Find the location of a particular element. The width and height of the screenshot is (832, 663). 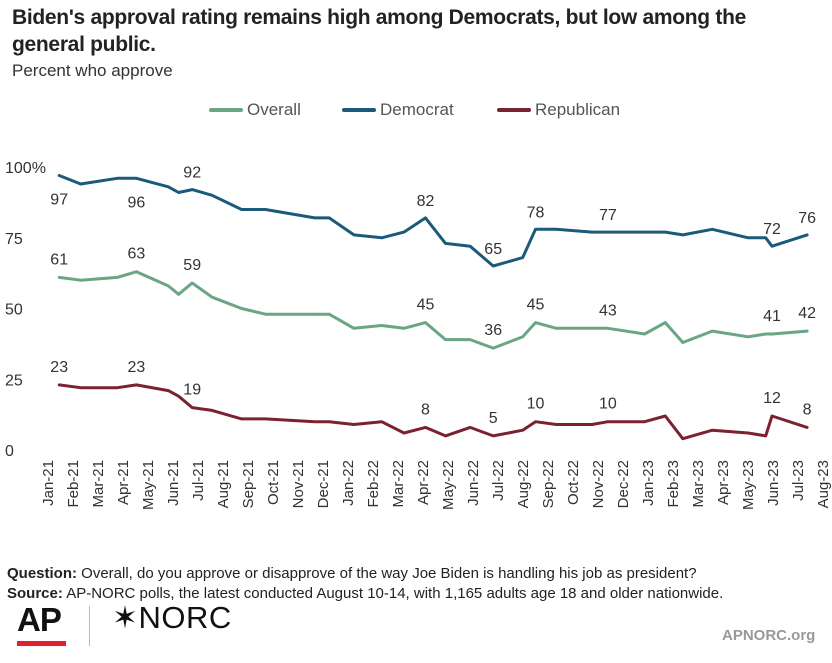

x-tick-label: May-22 is located at coordinates (448, 485).